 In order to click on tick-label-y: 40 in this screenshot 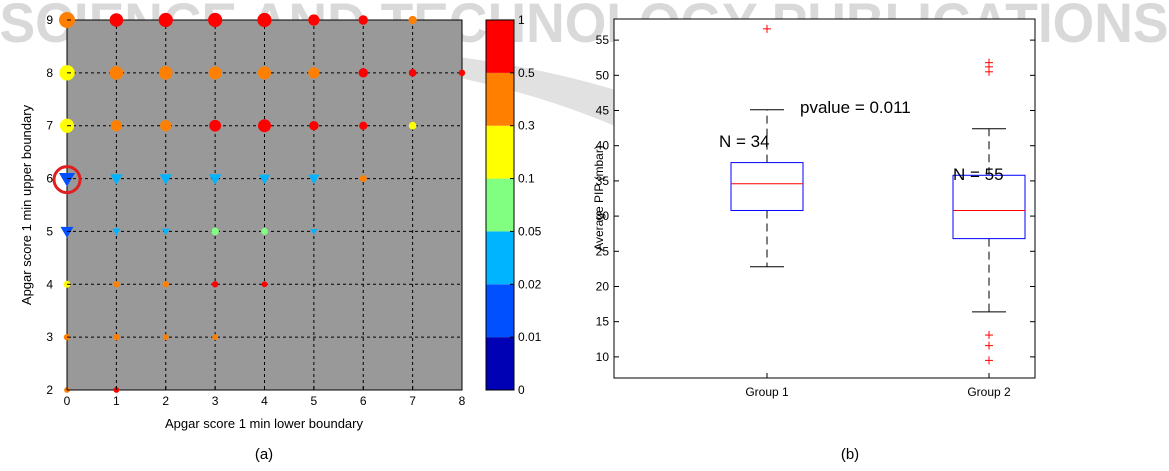, I will do `click(603, 146)`.